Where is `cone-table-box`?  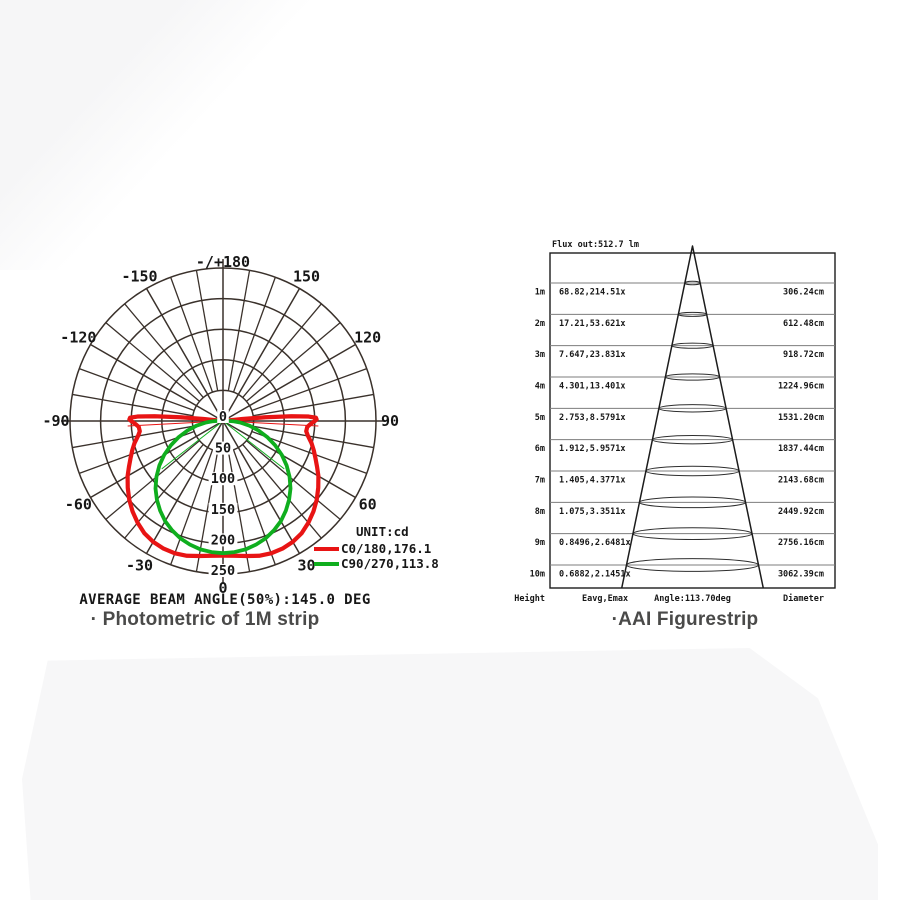 cone-table-box is located at coordinates (692, 420).